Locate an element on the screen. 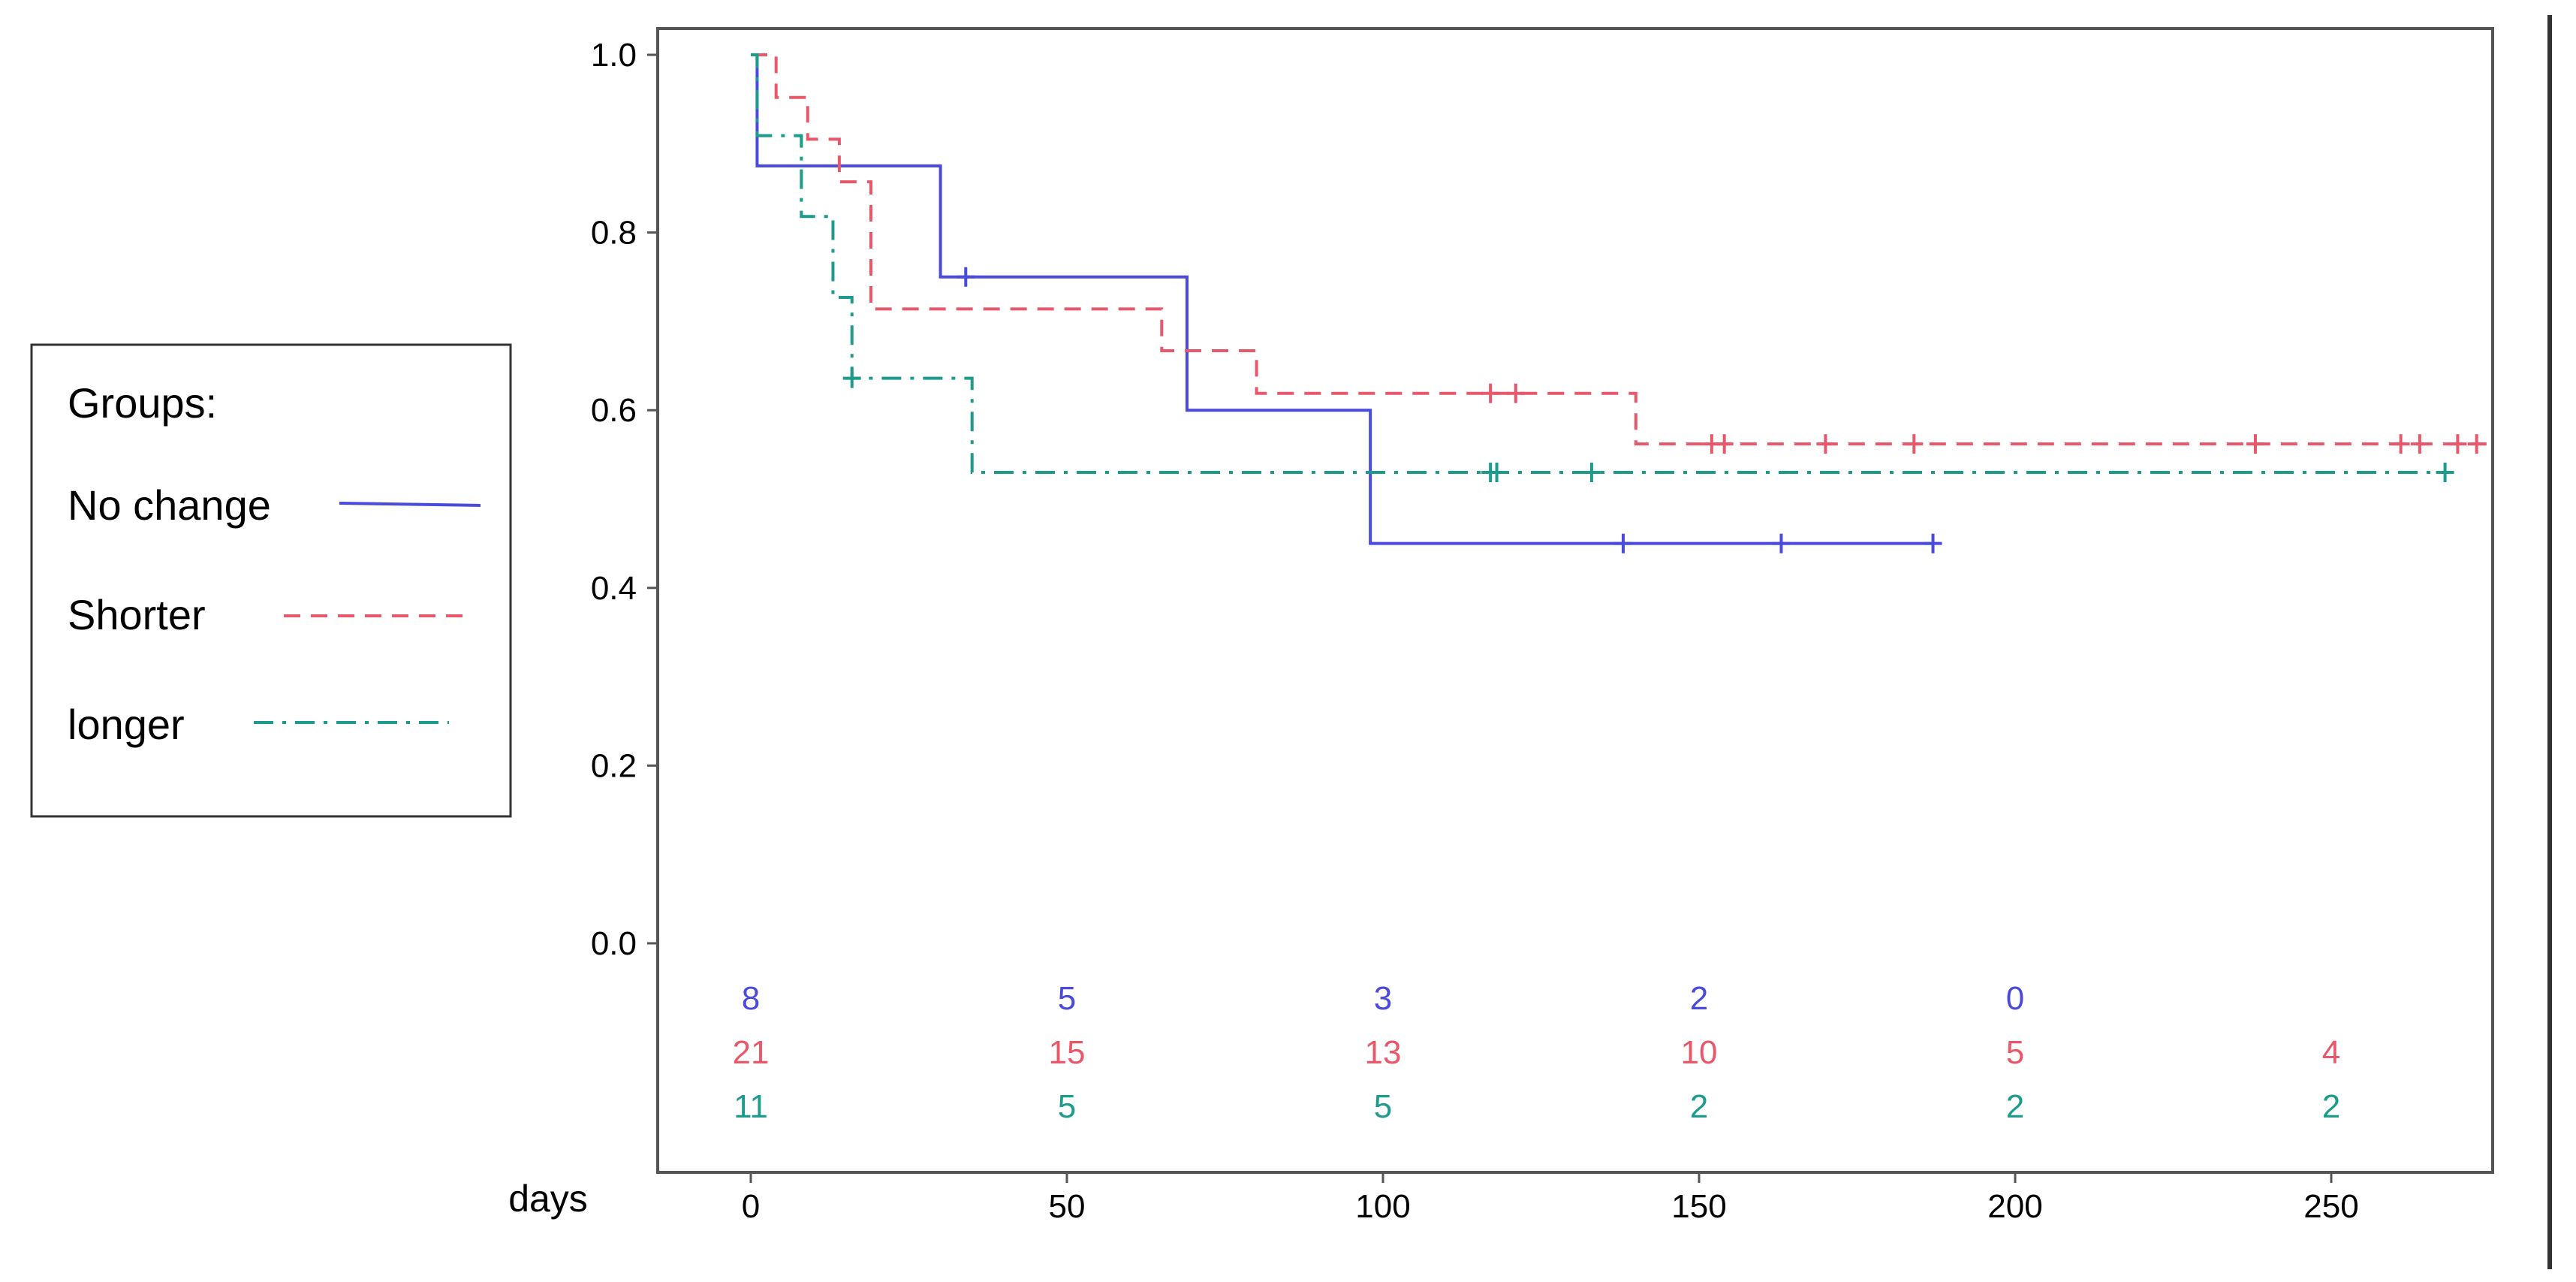 Image resolution: width=2576 pixels, height=1282 pixels. legend-label-no-change: No change is located at coordinates (169, 505).